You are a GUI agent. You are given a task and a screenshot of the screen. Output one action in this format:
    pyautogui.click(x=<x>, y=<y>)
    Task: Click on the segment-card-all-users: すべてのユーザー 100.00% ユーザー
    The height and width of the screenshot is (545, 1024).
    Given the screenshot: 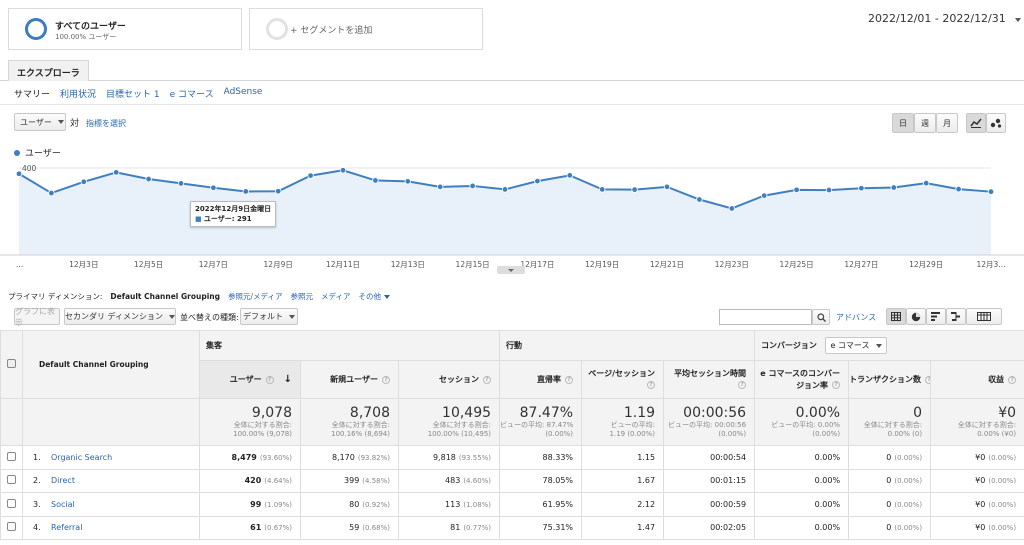 What is the action you would take?
    pyautogui.click(x=125, y=29)
    